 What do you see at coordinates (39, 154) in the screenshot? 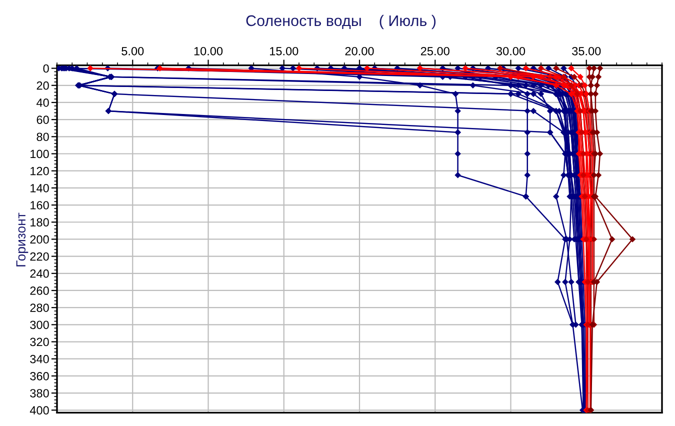
I see `y-tick-label: 100` at bounding box center [39, 154].